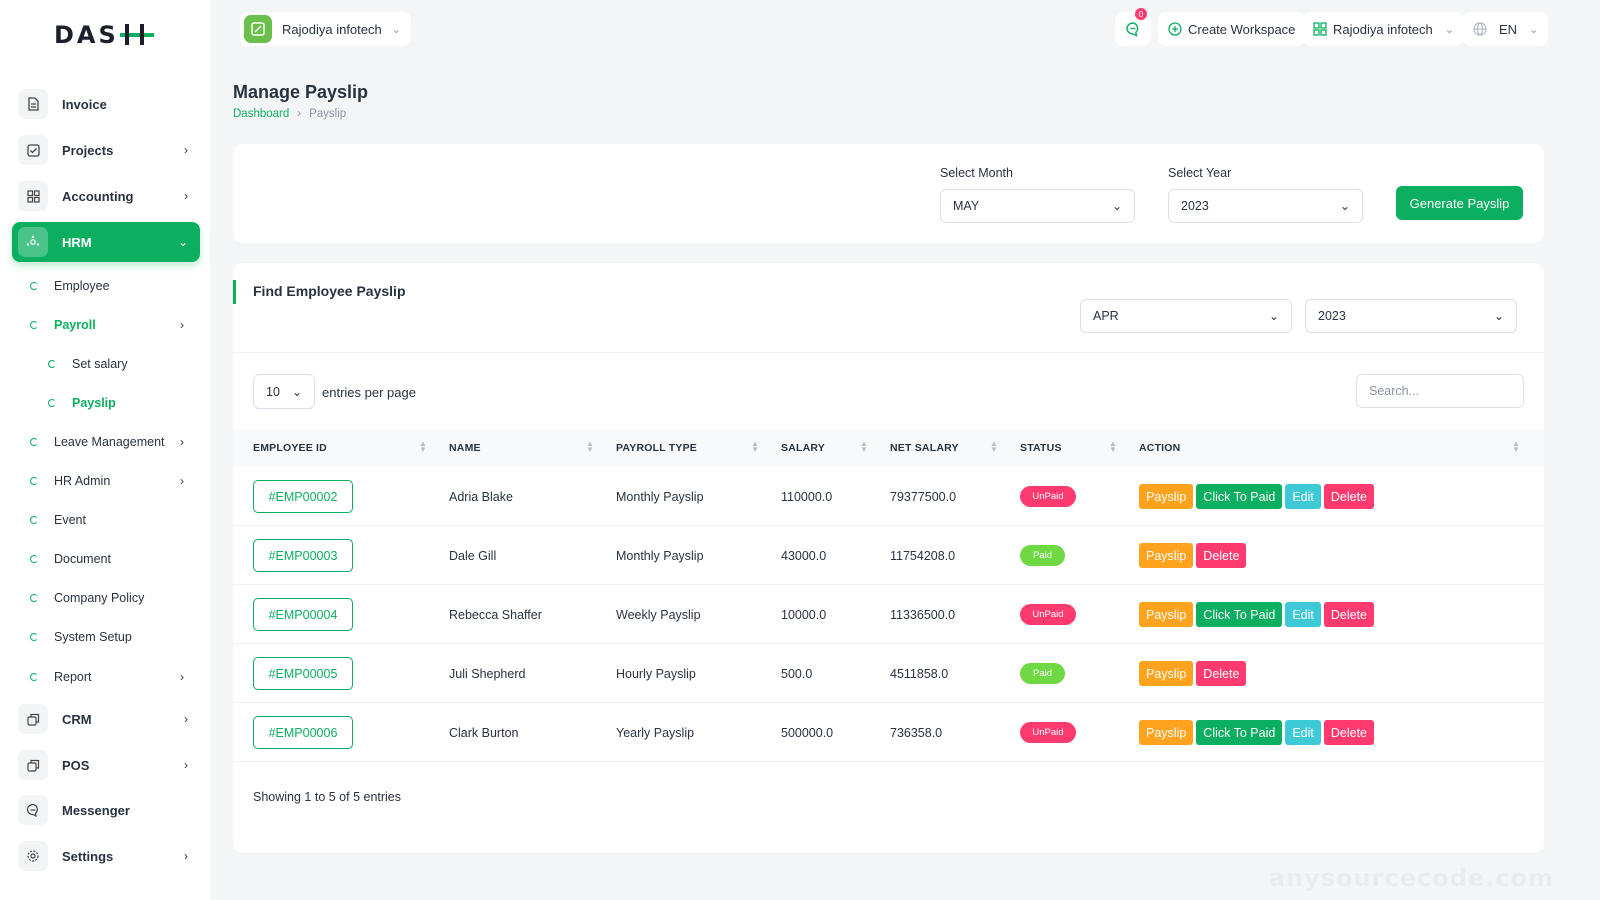  What do you see at coordinates (976, 173) in the screenshot?
I see `select-month-label: Select Month` at bounding box center [976, 173].